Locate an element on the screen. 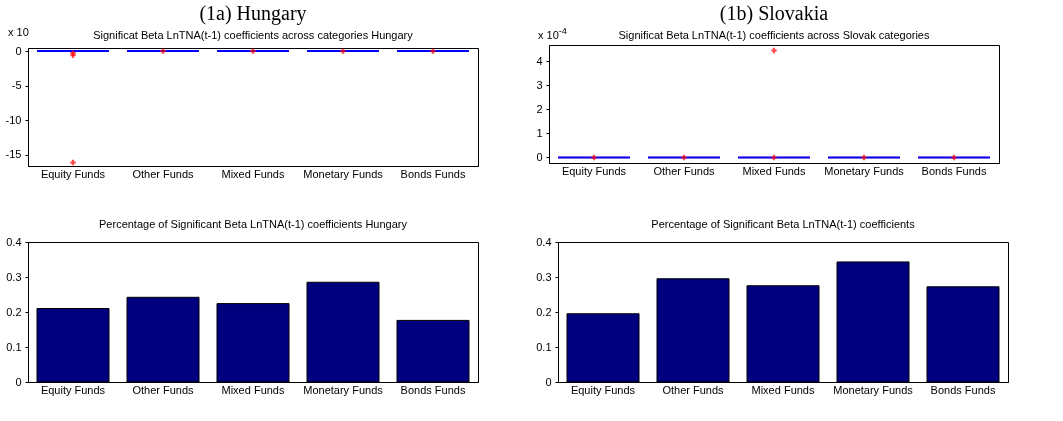 The image size is (1063, 421). text: x 10$^{-4}$ is located at coordinates (552, 33).